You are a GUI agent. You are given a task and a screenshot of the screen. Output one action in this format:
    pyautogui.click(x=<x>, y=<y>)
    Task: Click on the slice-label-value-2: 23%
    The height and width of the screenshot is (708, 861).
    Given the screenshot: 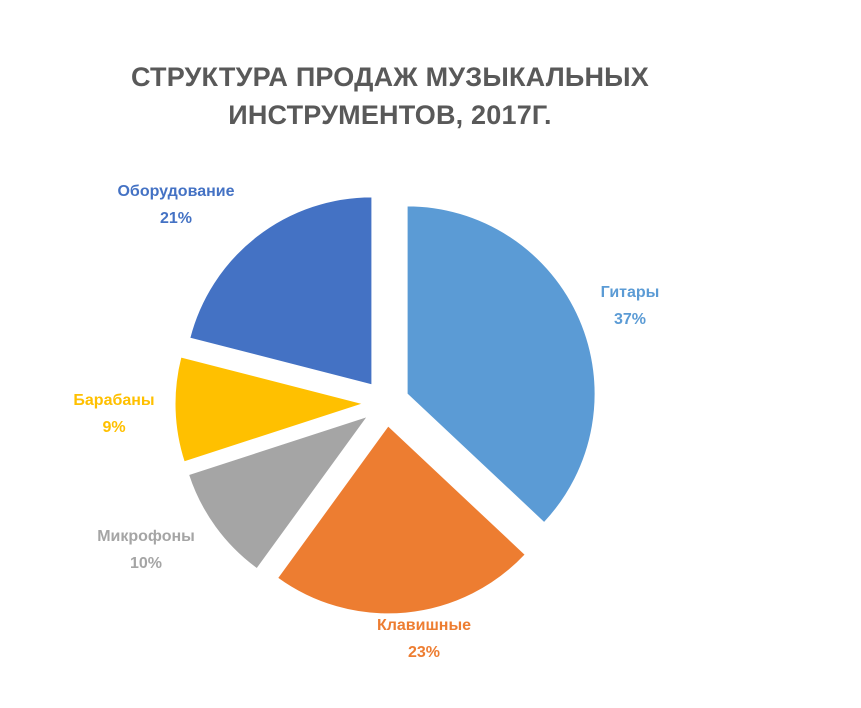 What is the action you would take?
    pyautogui.click(x=424, y=652)
    